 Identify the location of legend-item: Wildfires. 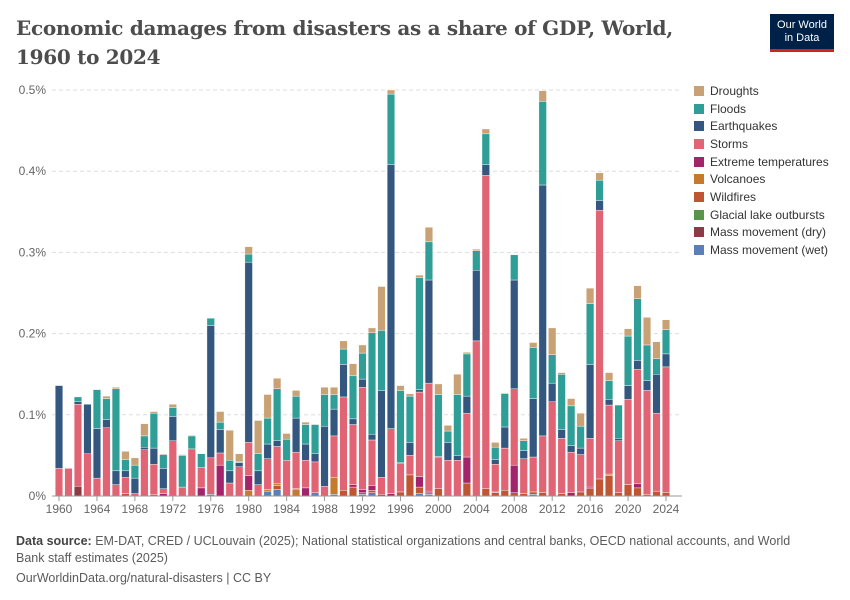
(761, 197).